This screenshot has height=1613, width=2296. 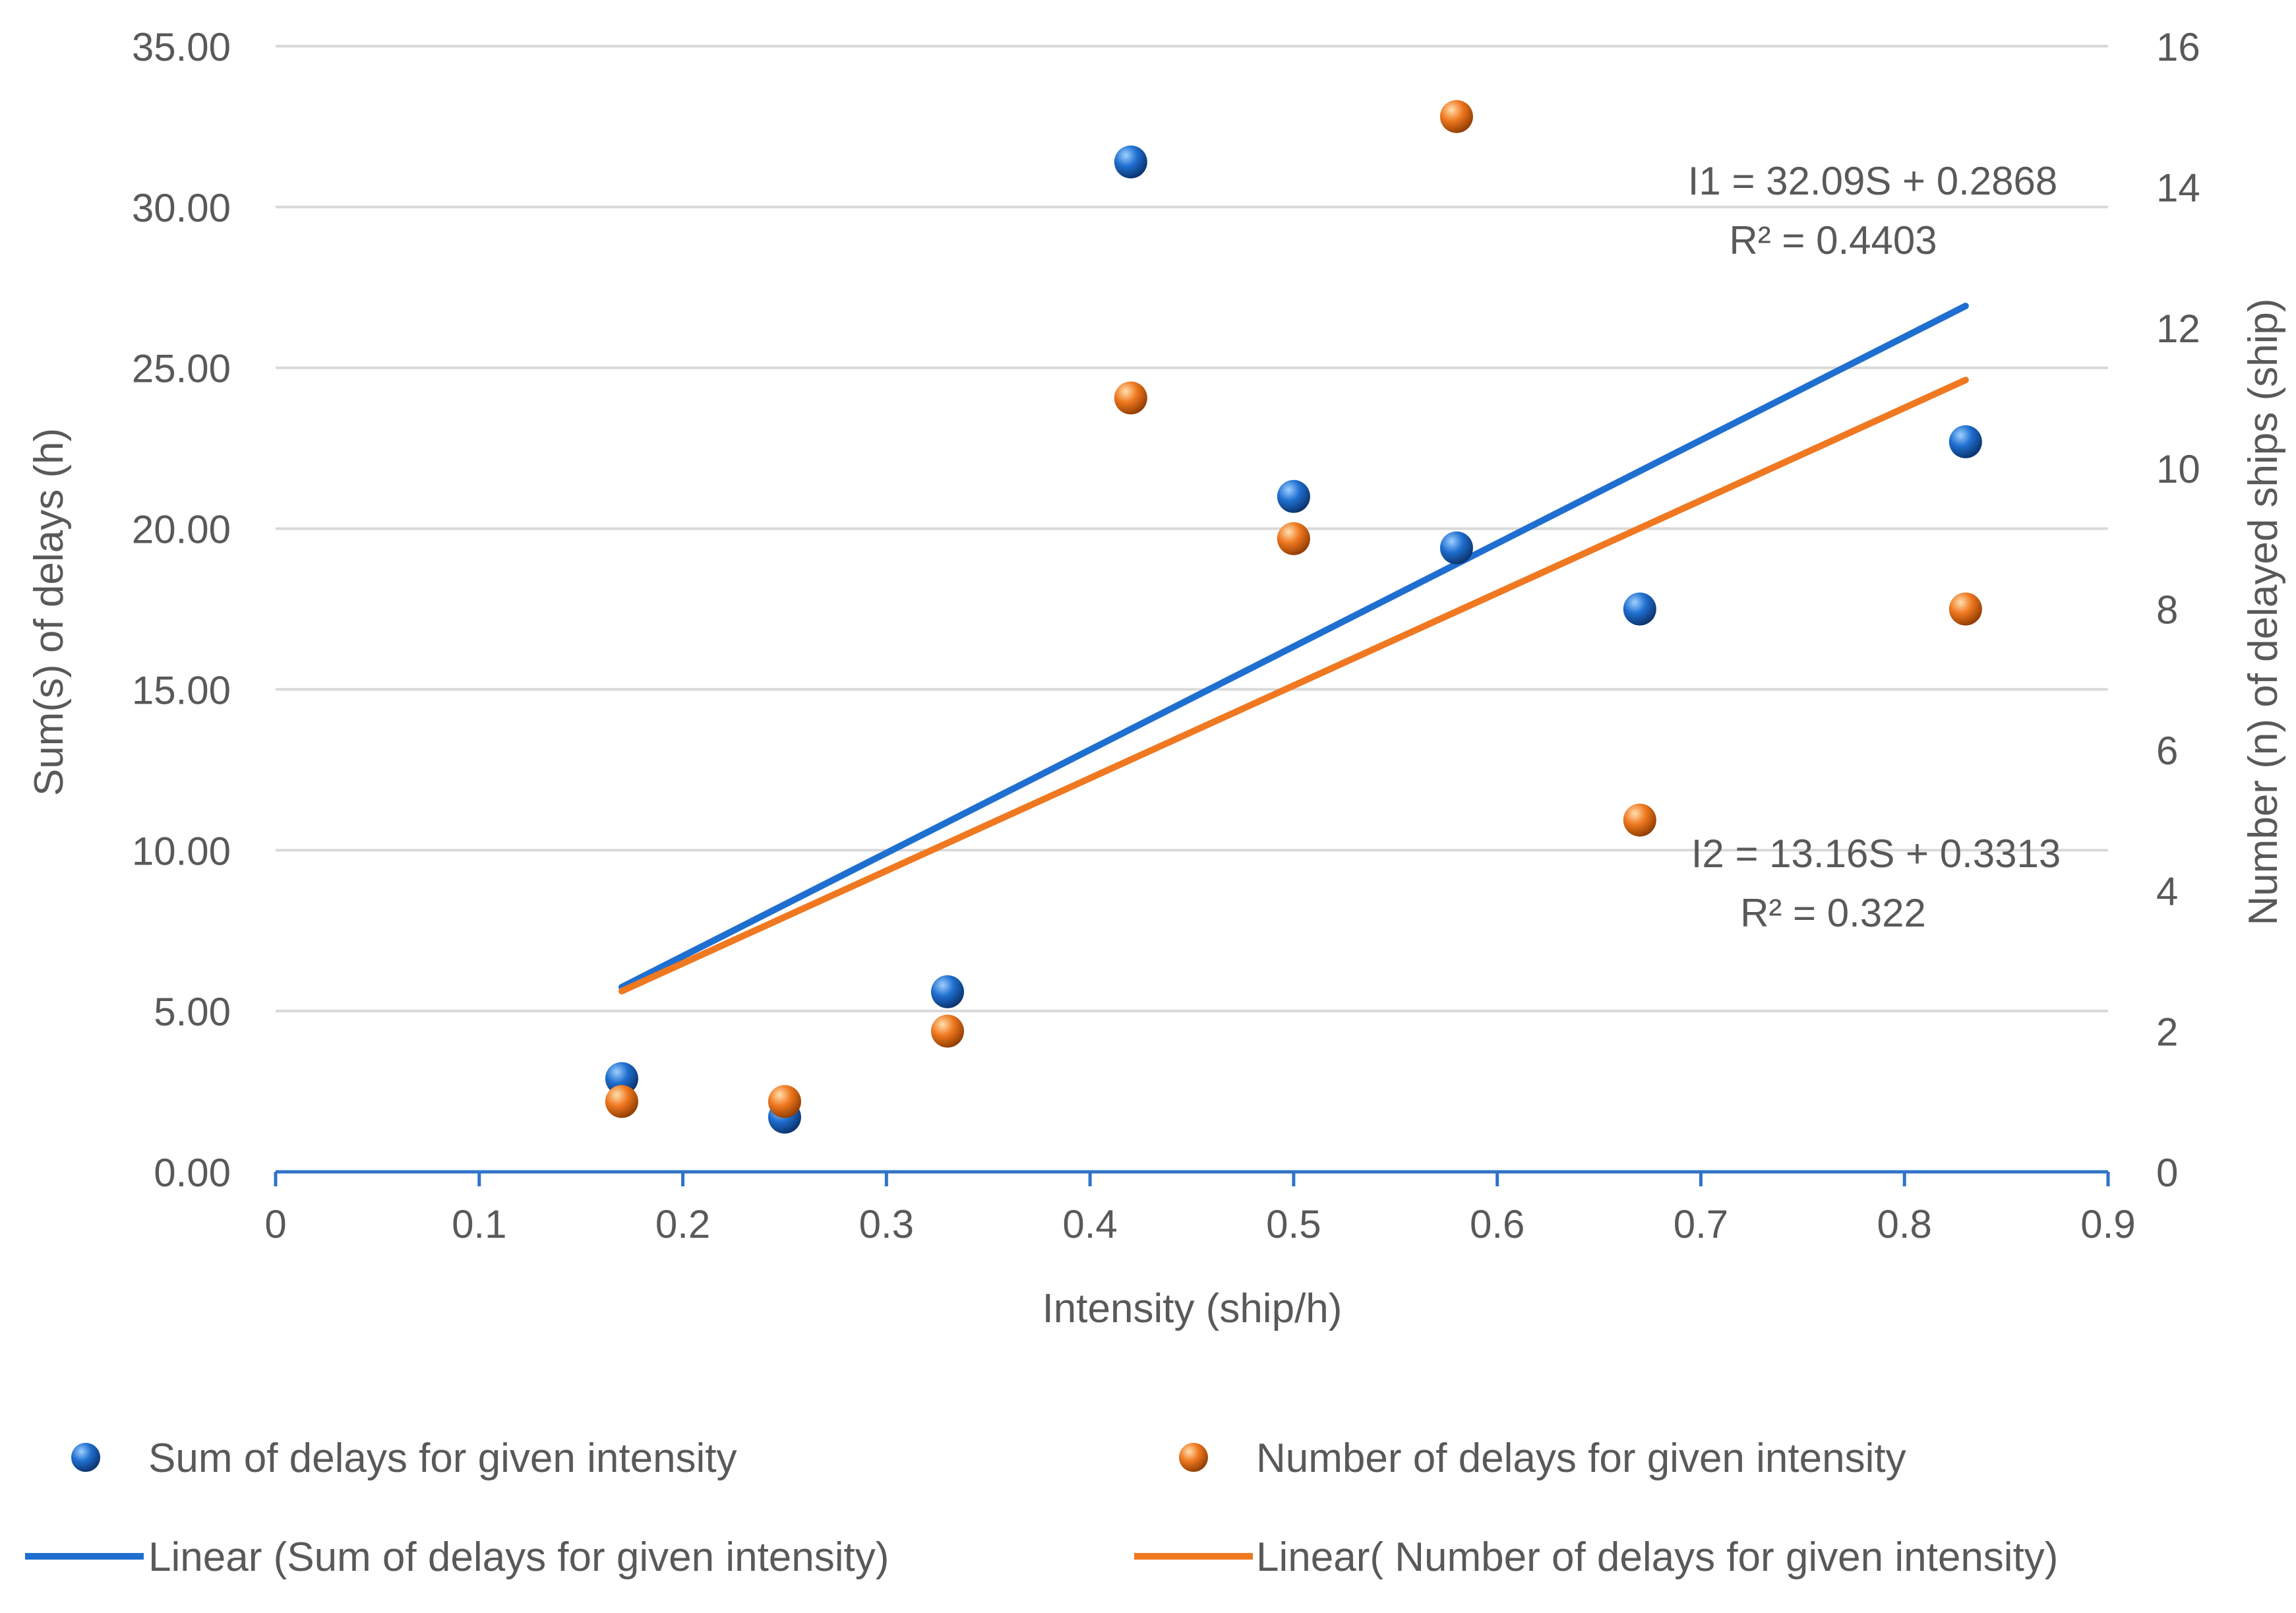 What do you see at coordinates (1193, 1457) in the screenshot?
I see `legend-marker-number` at bounding box center [1193, 1457].